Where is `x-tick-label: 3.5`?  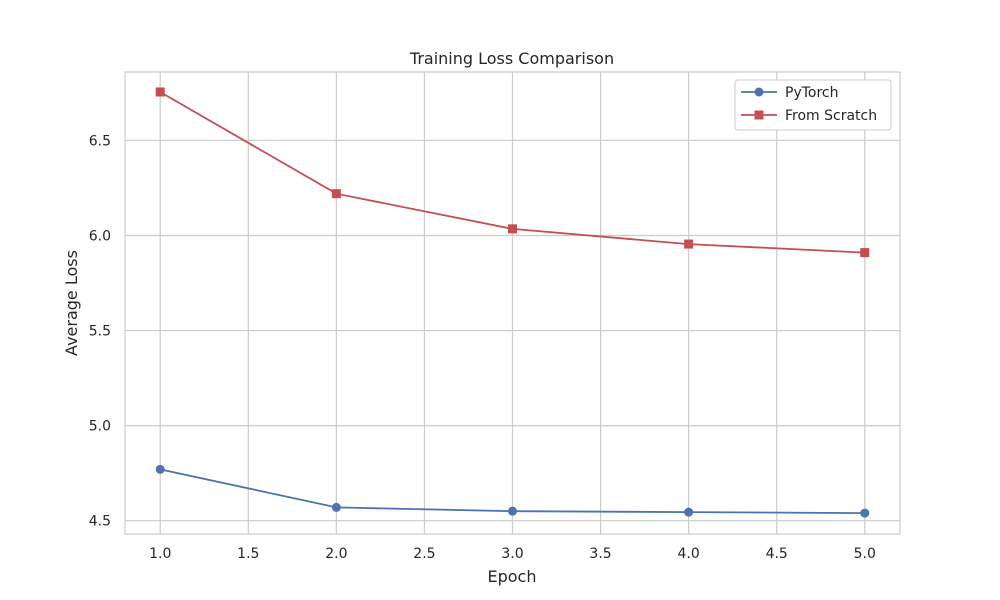
x-tick-label: 3.5 is located at coordinates (600, 554).